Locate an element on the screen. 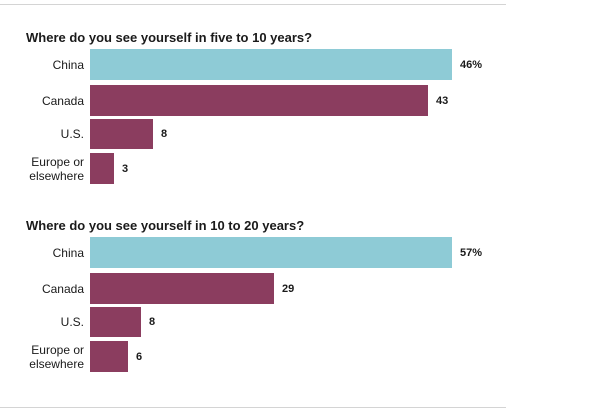  bar-row: China 46% is located at coordinates (298, 64).